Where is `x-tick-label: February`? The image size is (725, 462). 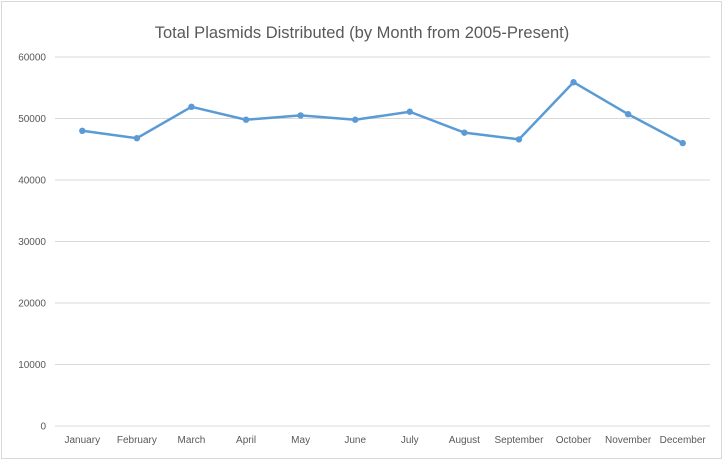 x-tick-label: February is located at coordinates (137, 440).